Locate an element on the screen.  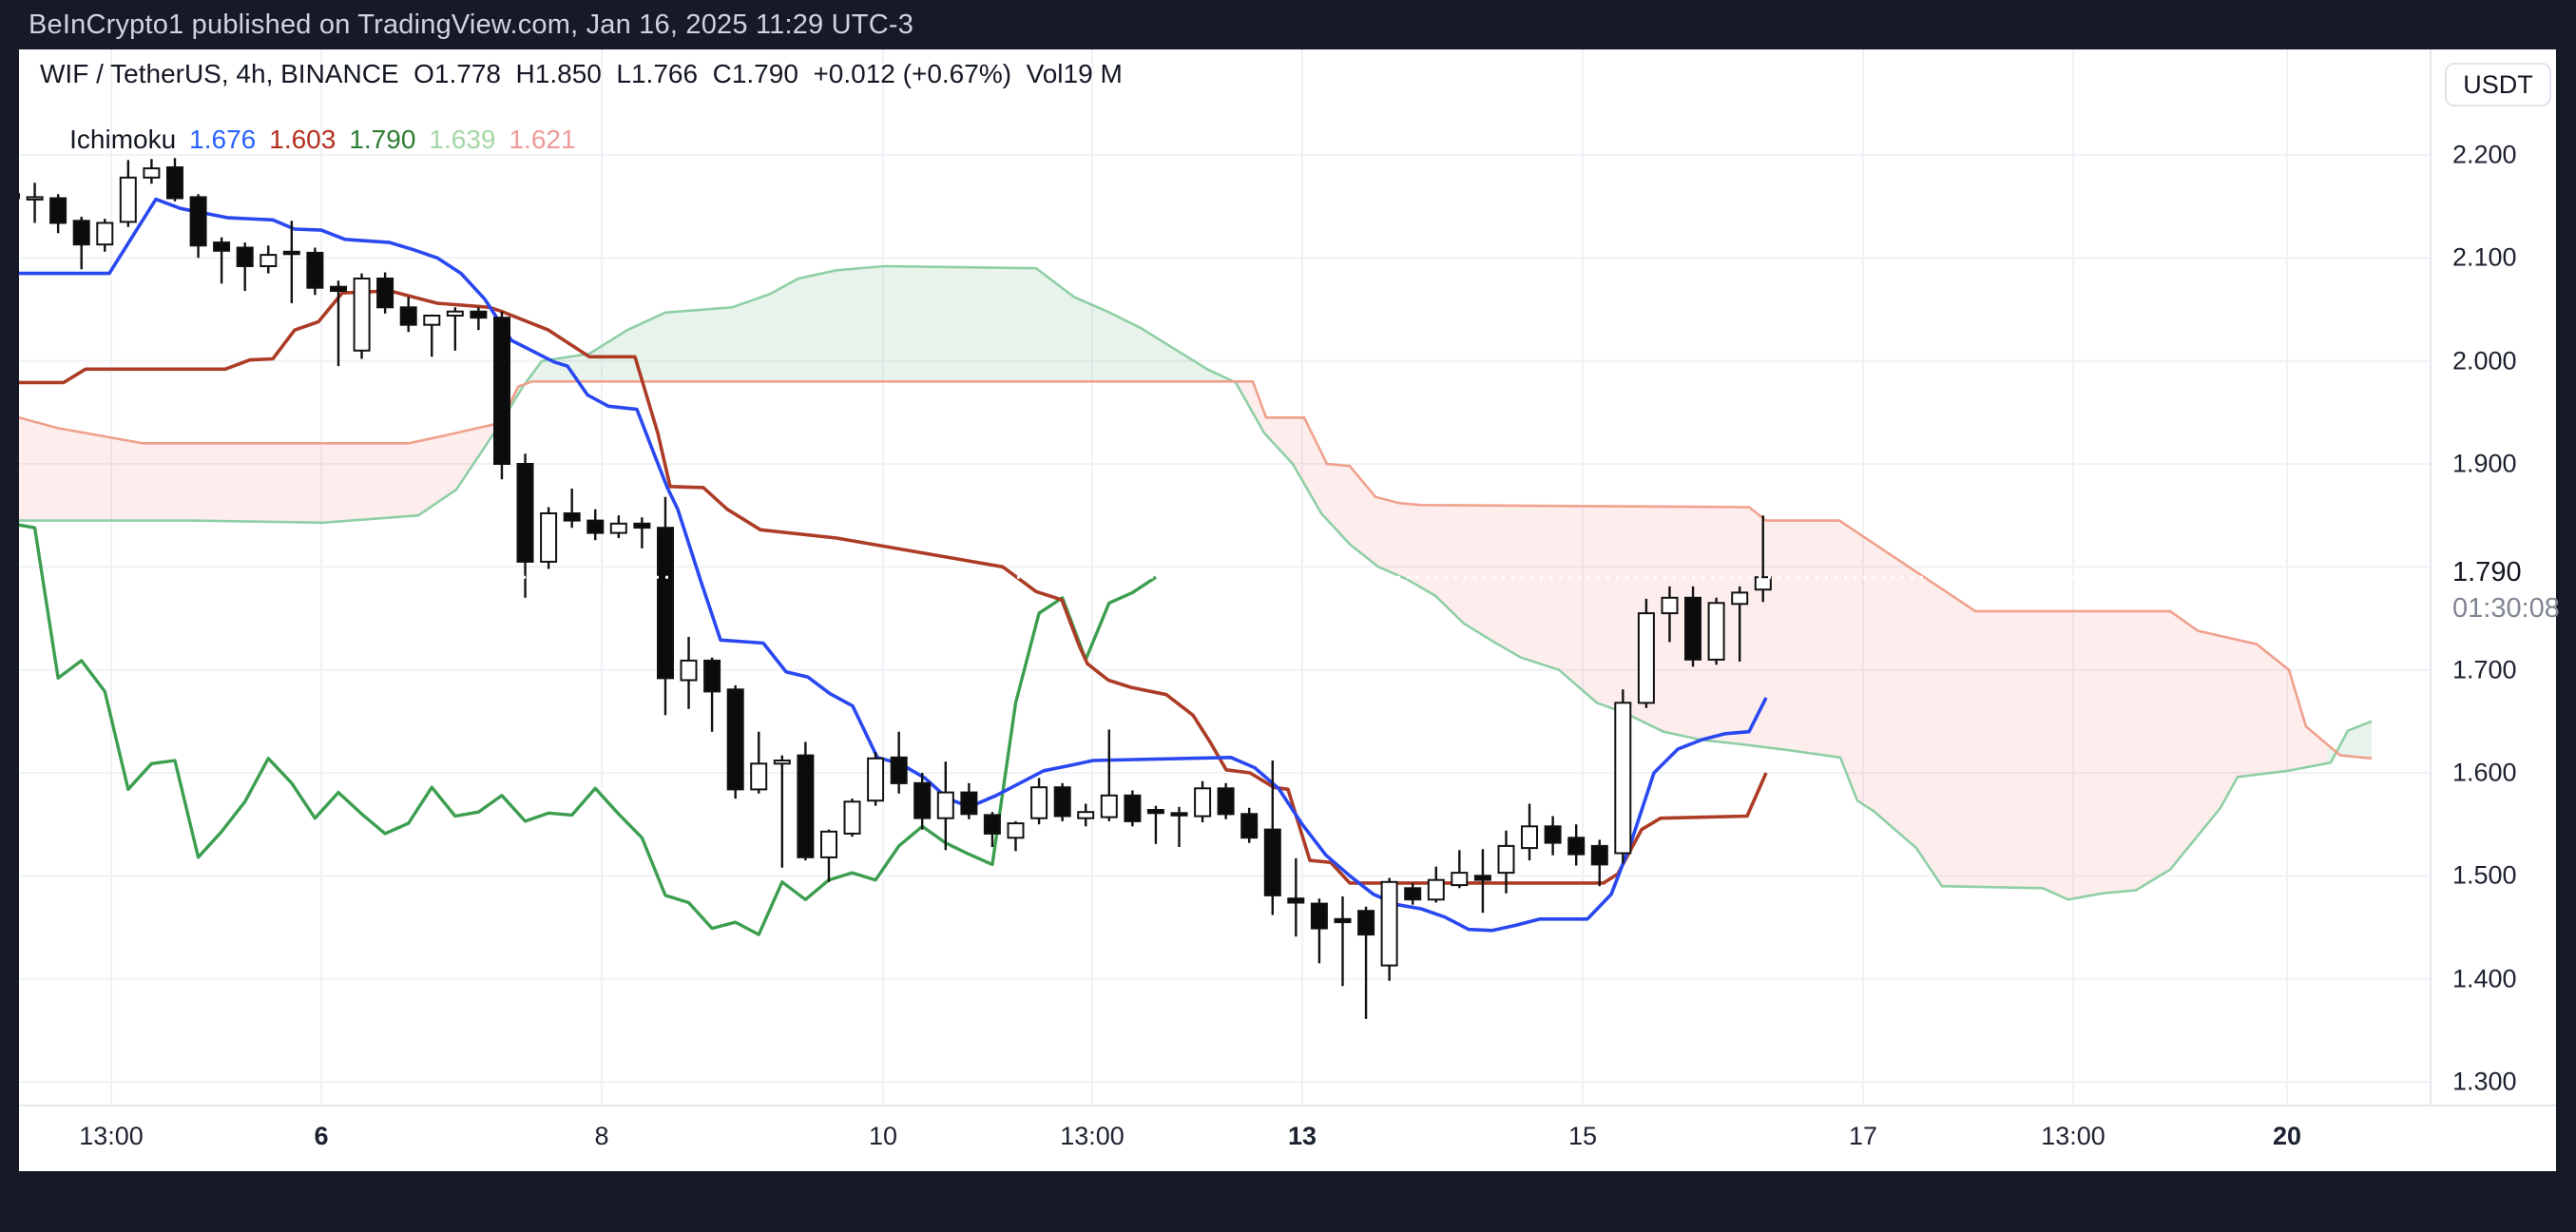
price-tick-label: 1.400 is located at coordinates (2484, 979).